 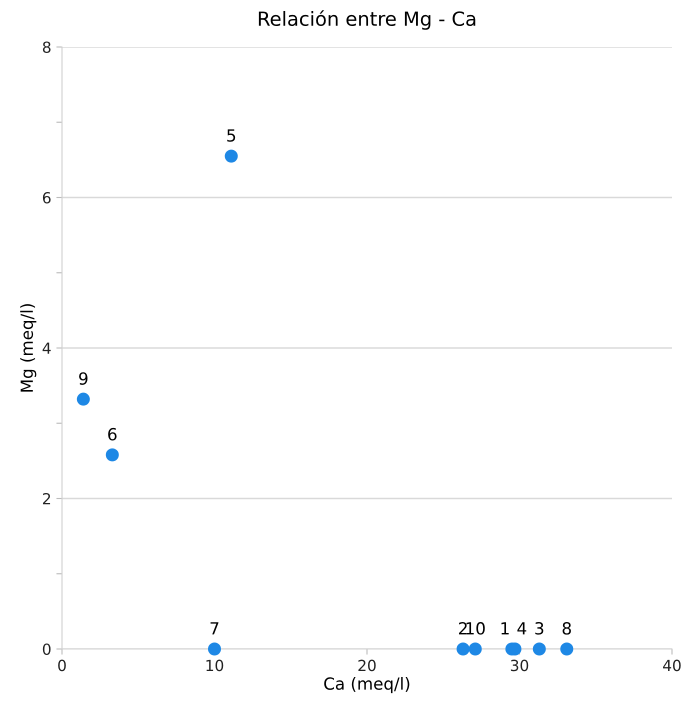 What do you see at coordinates (566, 628) in the screenshot?
I see `annotation: 8` at bounding box center [566, 628].